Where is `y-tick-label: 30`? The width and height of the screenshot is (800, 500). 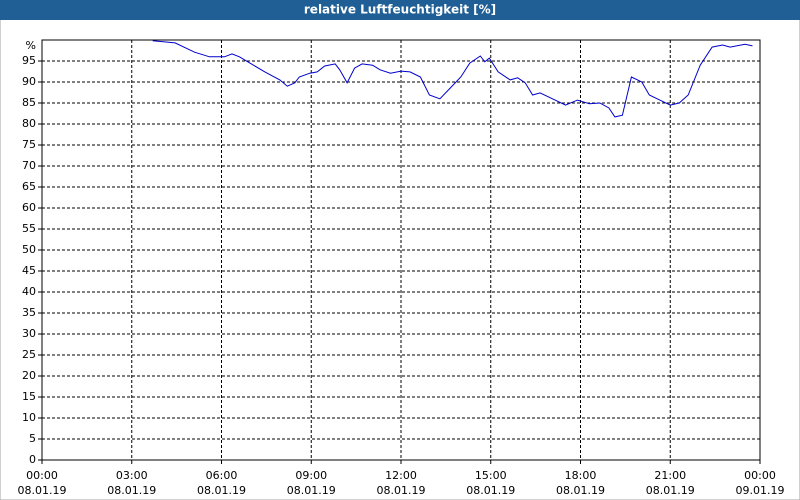 y-tick-label: 30 is located at coordinates (29, 333).